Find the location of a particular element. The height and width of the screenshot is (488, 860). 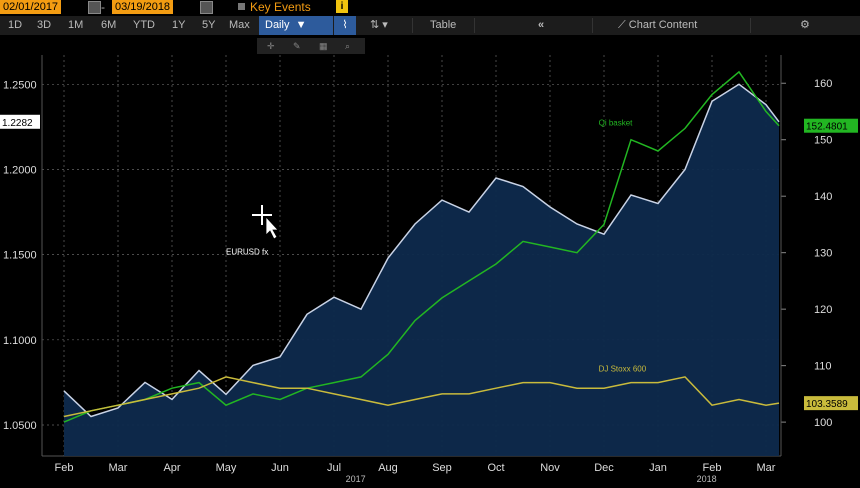

end-date-field: 03/19/2018 is located at coordinates (143, 7).